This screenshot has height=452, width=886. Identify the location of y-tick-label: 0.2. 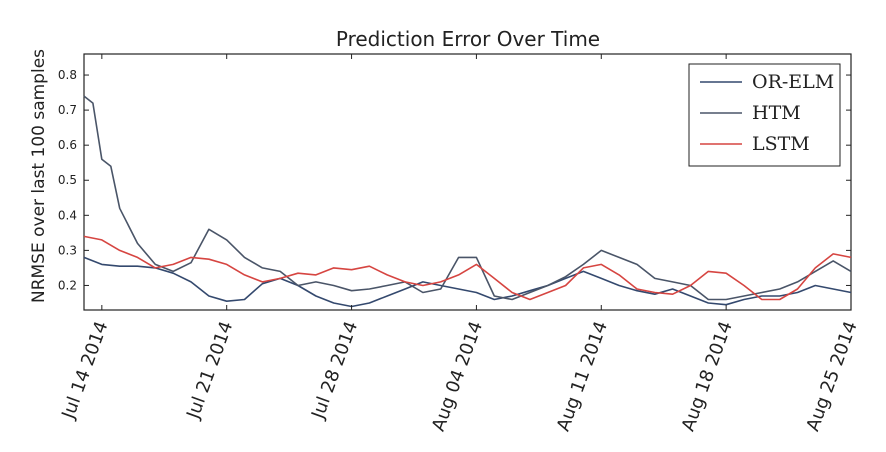
(67, 285).